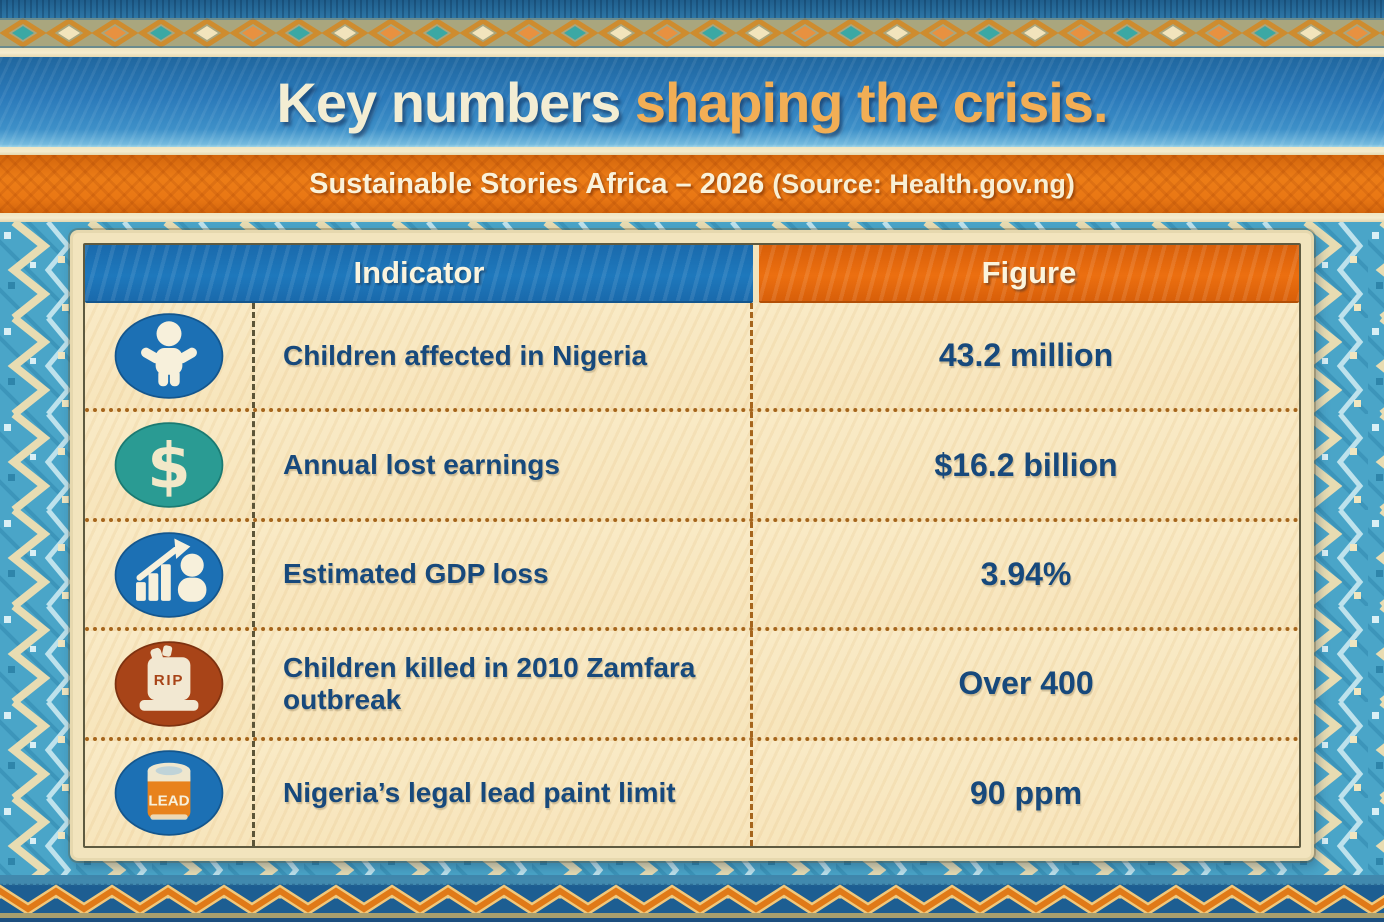 This screenshot has width=1384, height=922. What do you see at coordinates (168, 680) in the screenshot?
I see `svg-text: RIP` at bounding box center [168, 680].